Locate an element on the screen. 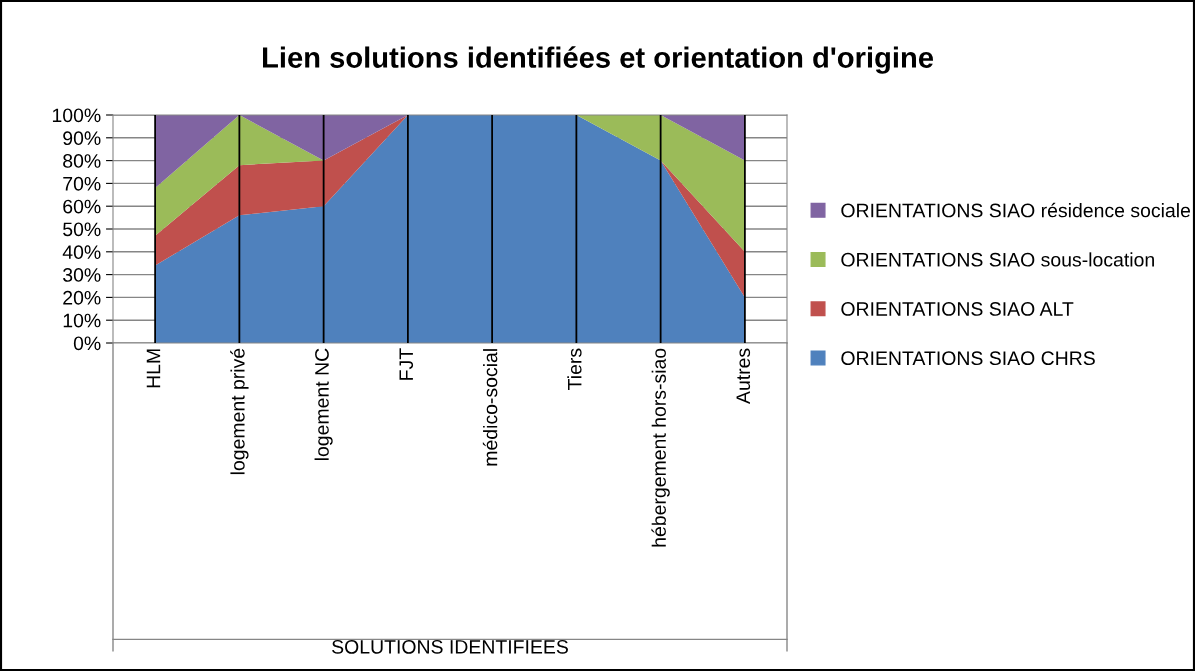 The width and height of the screenshot is (1195, 671). x-tick-label: médico-social is located at coordinates (490, 407).